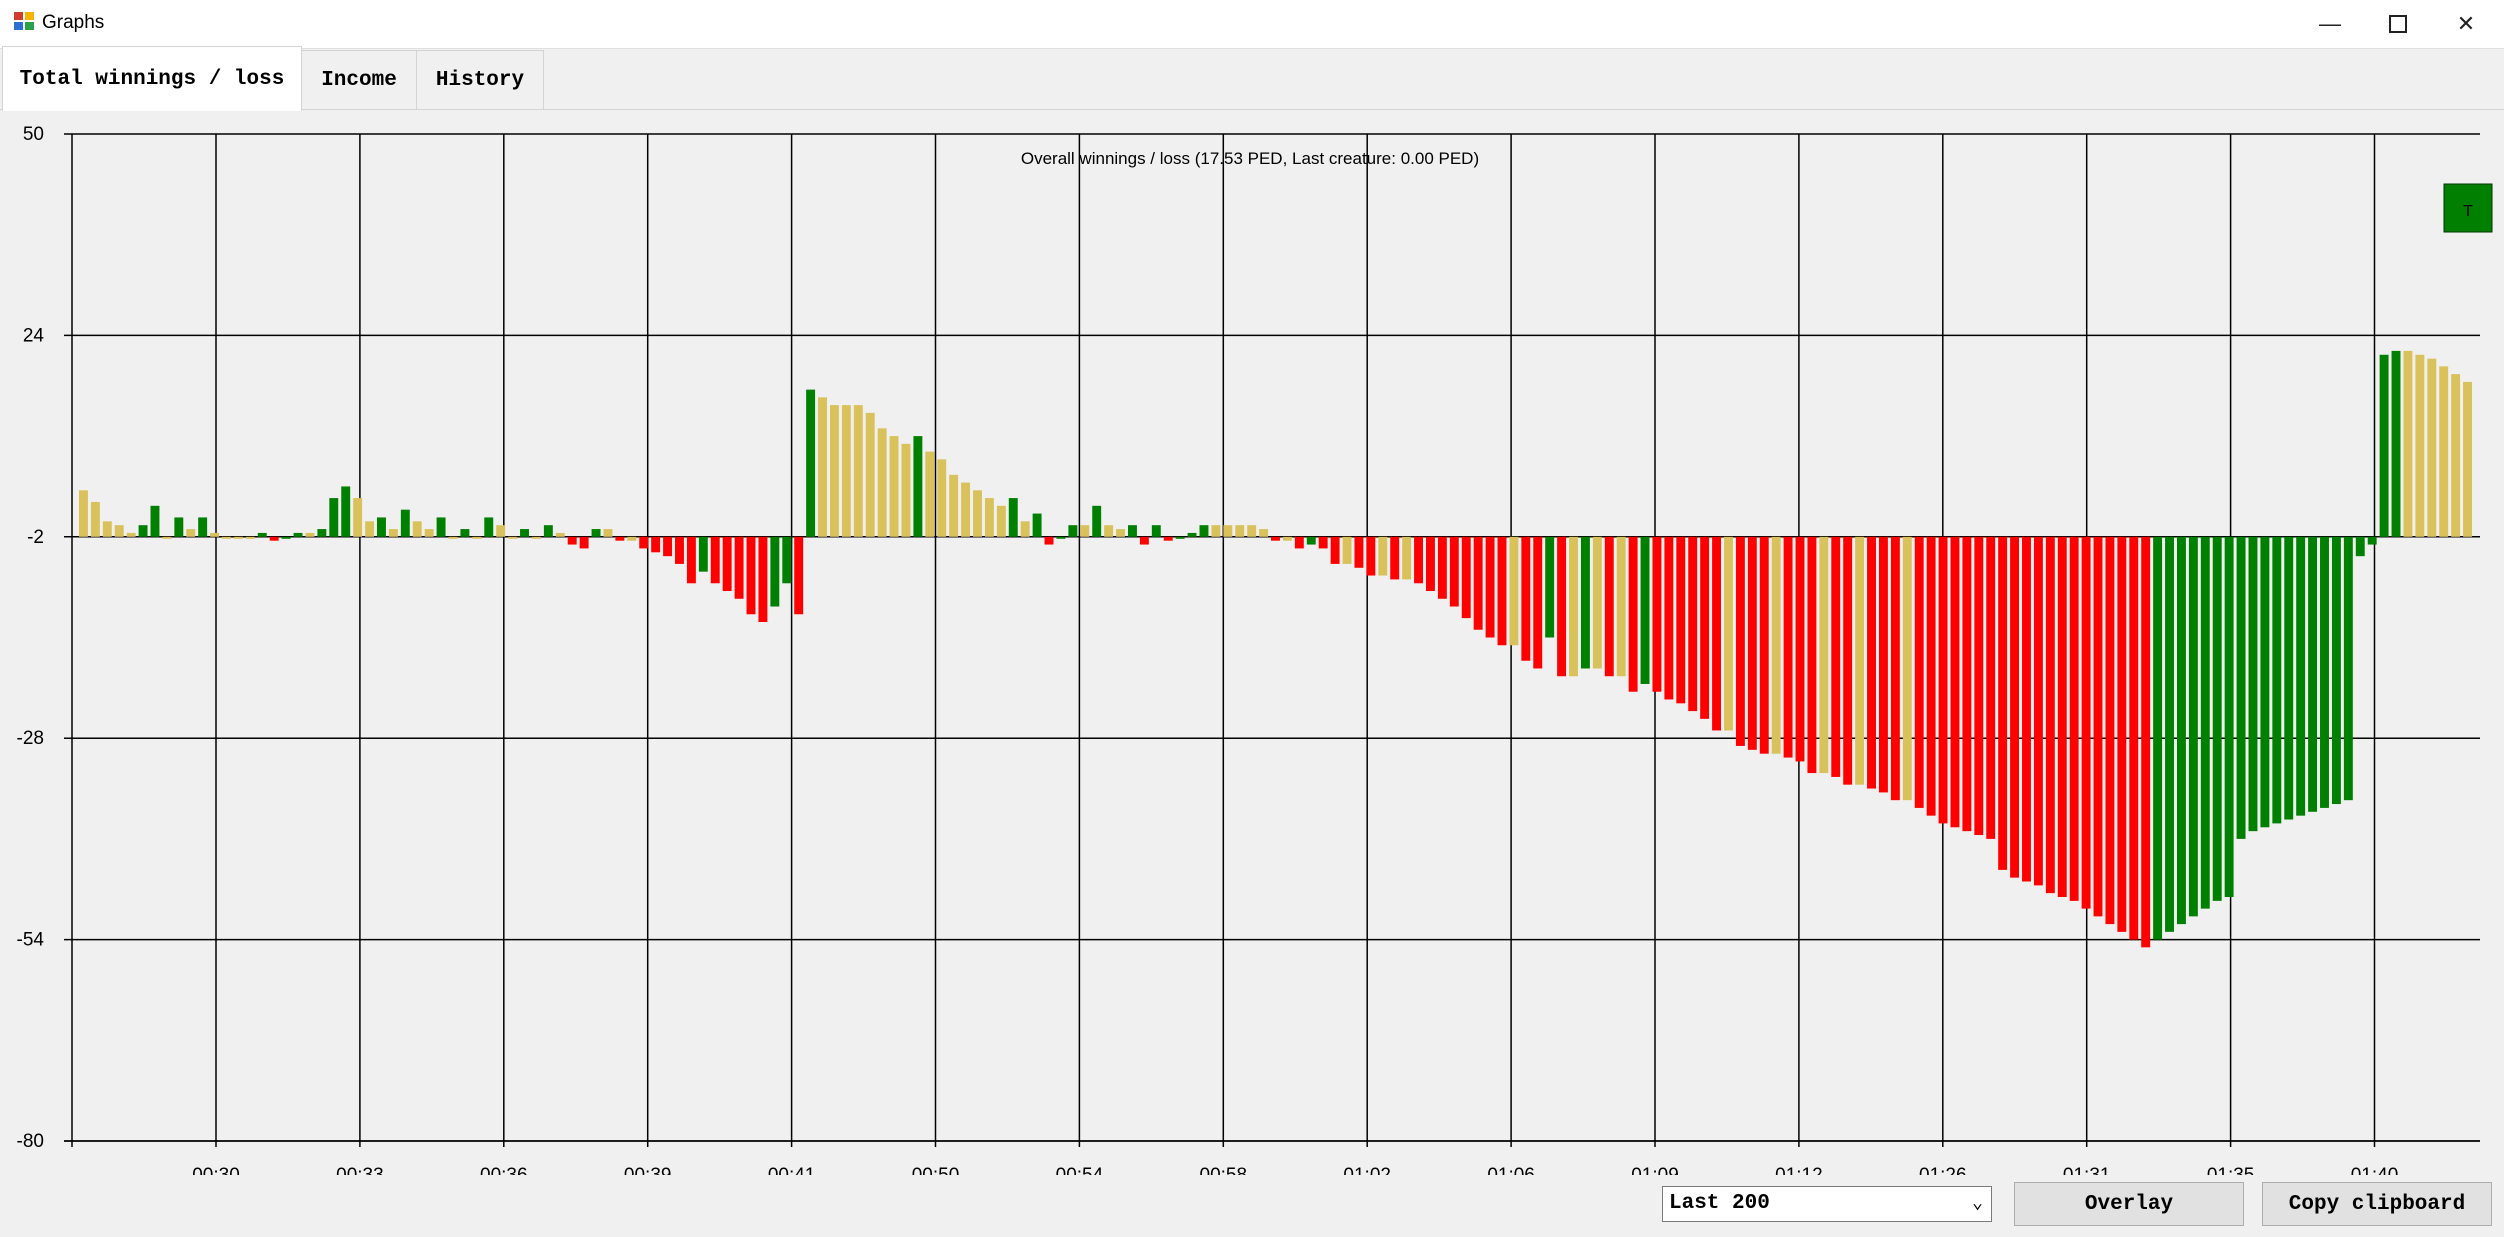 This screenshot has height=1237, width=2504. I want to click on y-tick-label: -54, so click(31, 940).